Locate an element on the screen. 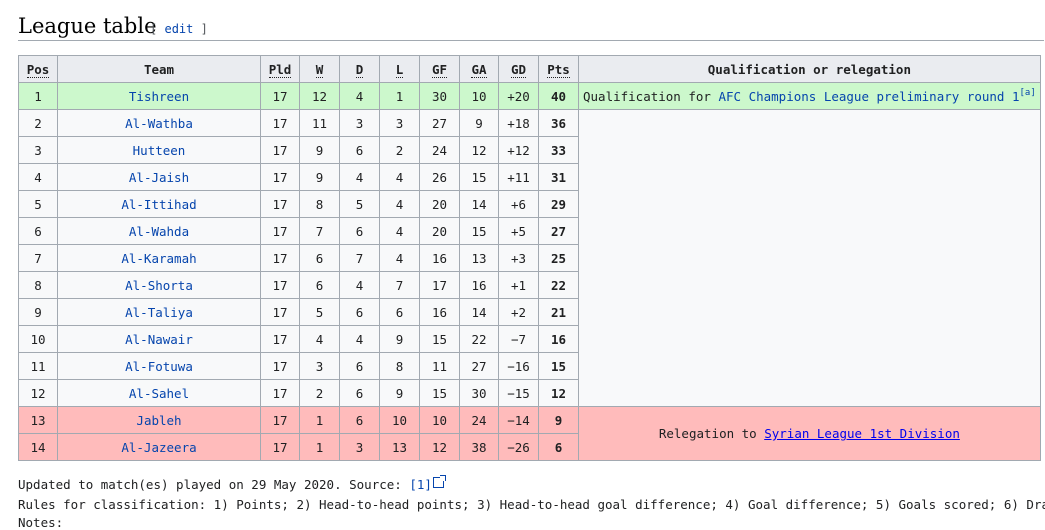  cell-gd: +20 is located at coordinates (518, 96).